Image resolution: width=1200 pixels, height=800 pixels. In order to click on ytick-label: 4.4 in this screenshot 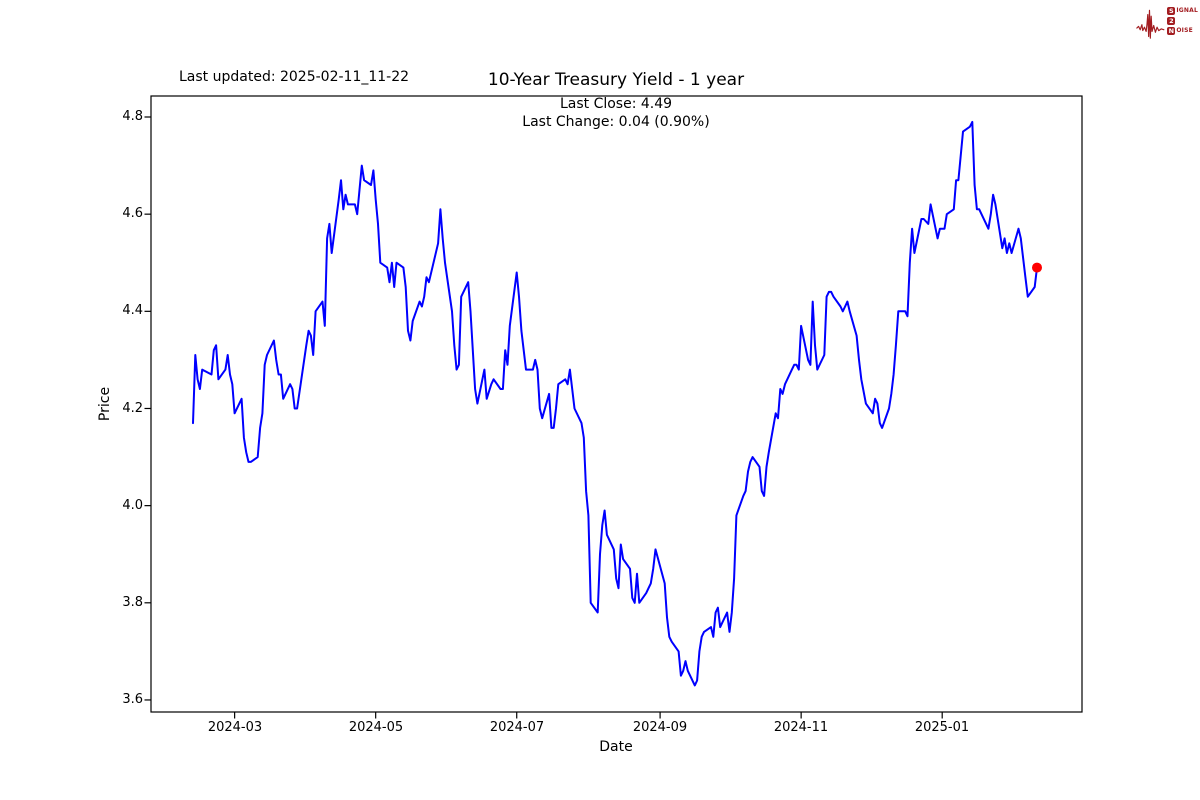, I will do `click(132, 310)`.